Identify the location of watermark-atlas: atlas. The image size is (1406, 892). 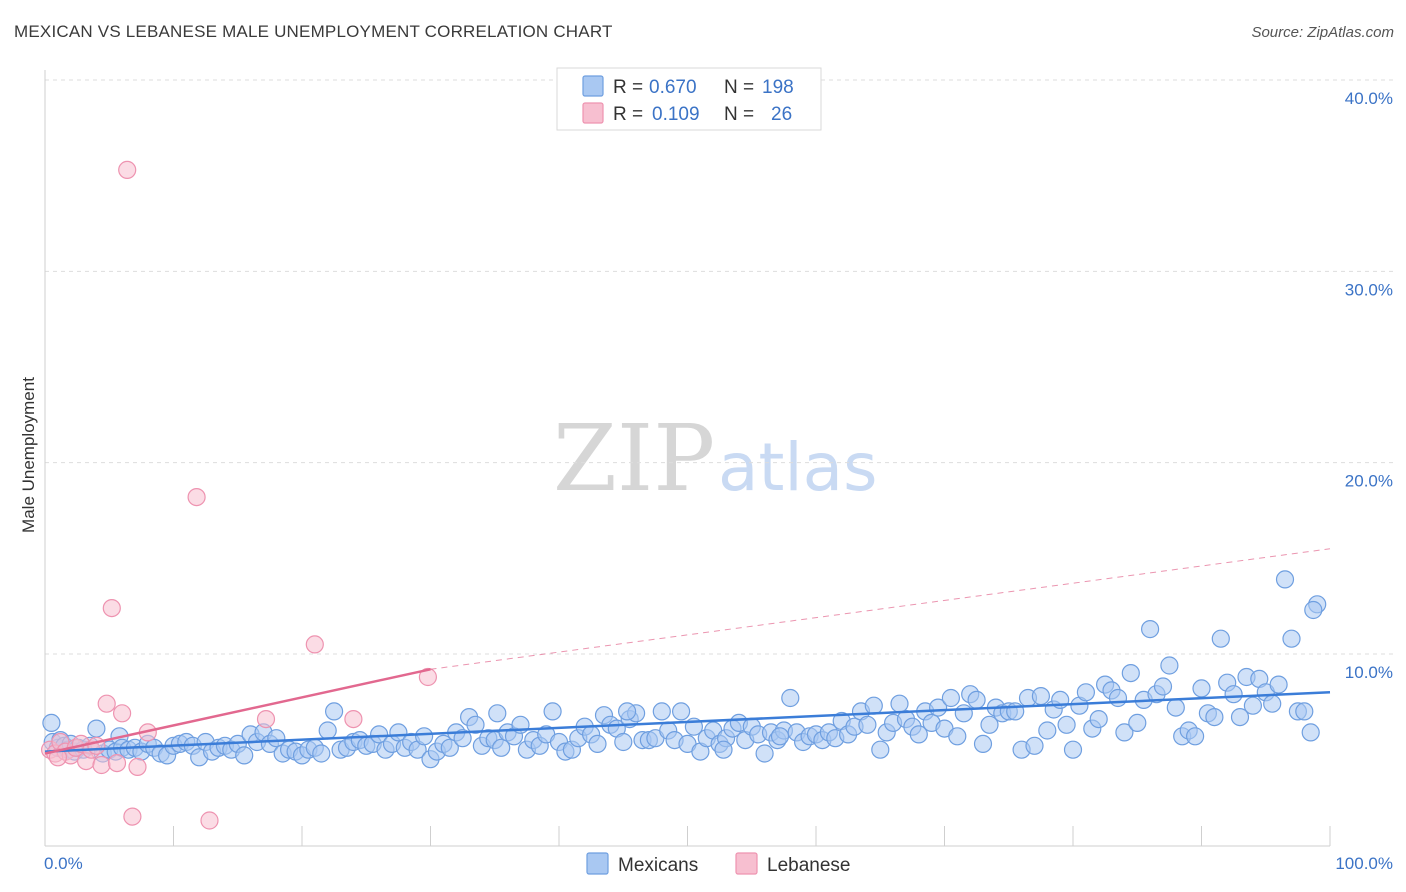
(798, 467).